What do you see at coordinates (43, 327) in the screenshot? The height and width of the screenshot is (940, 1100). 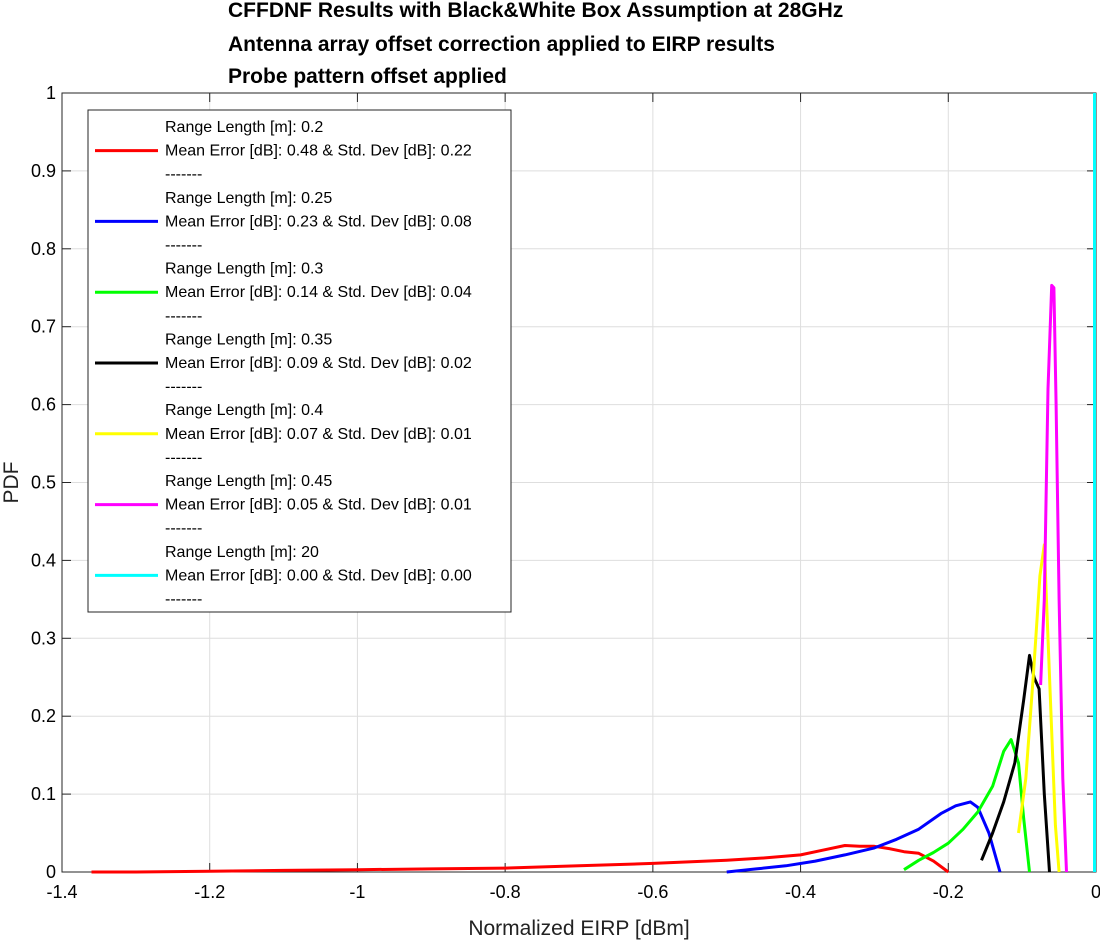 I see `y-tick-label: 0.7` at bounding box center [43, 327].